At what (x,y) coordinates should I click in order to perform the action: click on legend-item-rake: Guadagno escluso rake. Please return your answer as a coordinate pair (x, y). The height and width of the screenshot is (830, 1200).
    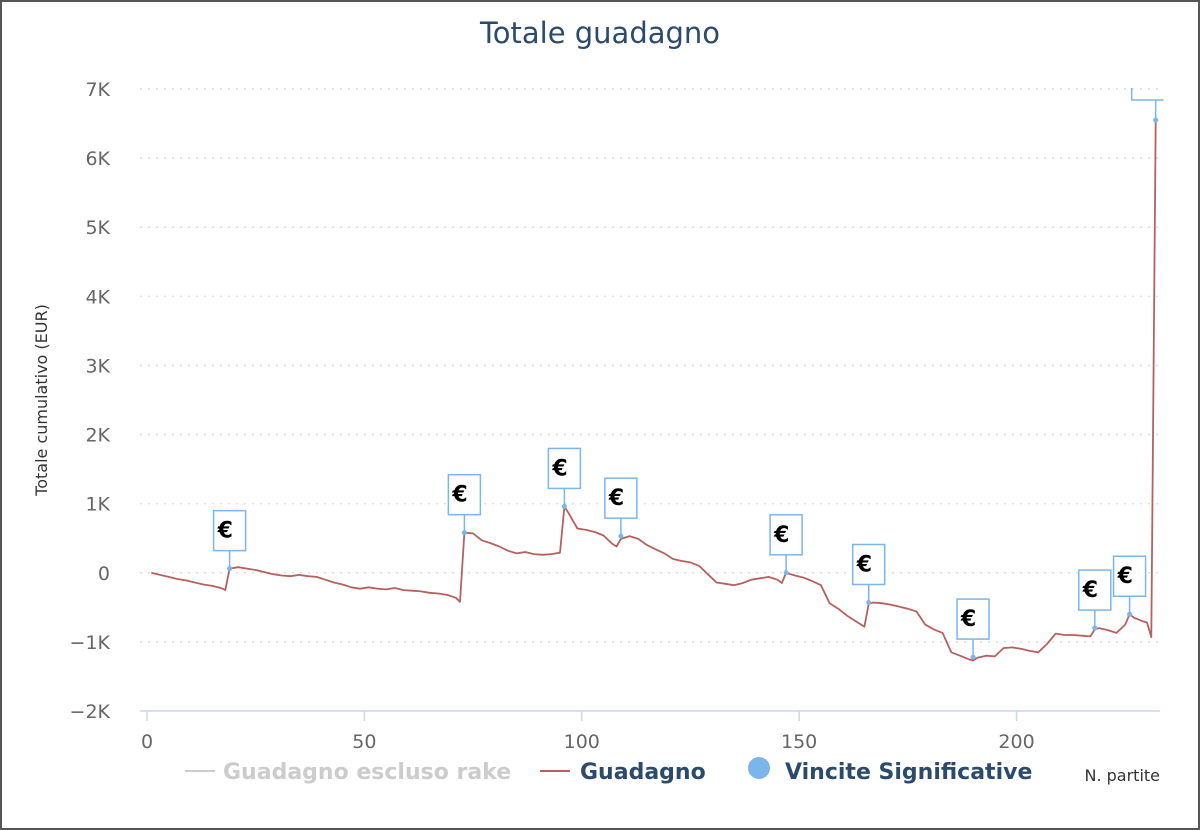
    Looking at the image, I should click on (348, 772).